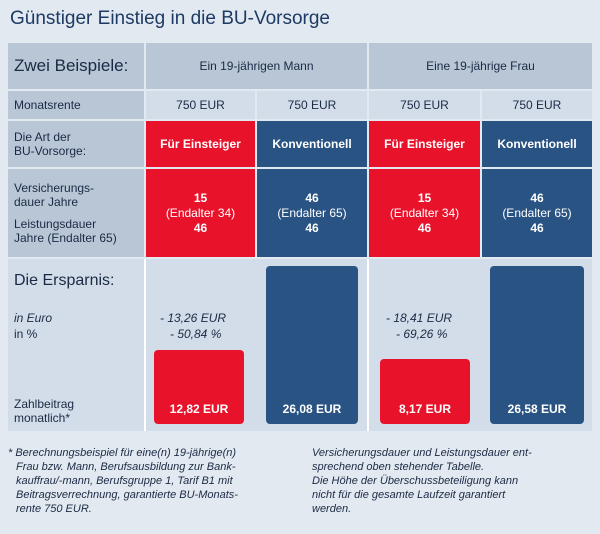 This screenshot has width=600, height=534. I want to click on ersparnis-heading: Die Ersparnis:, so click(64, 280).